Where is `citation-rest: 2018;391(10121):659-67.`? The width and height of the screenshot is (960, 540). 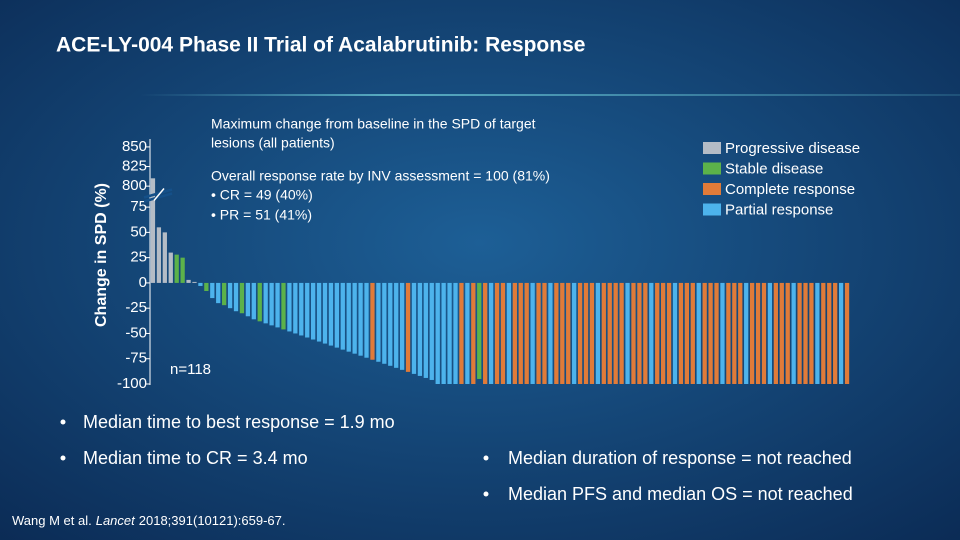
citation-rest: 2018;391(10121):659-67. is located at coordinates (212, 520).